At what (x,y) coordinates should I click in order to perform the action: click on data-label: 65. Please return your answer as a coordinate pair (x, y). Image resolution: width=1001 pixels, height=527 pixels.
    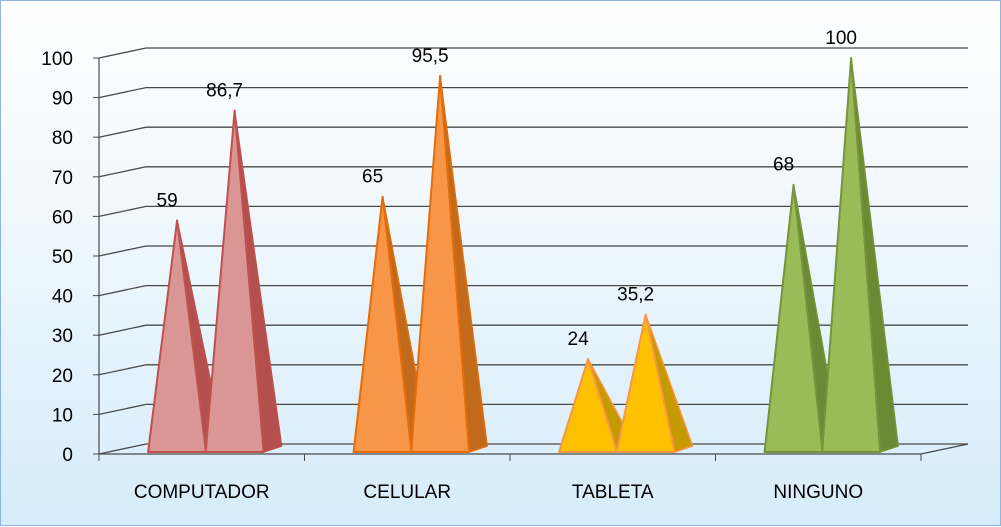
    Looking at the image, I should click on (372, 177).